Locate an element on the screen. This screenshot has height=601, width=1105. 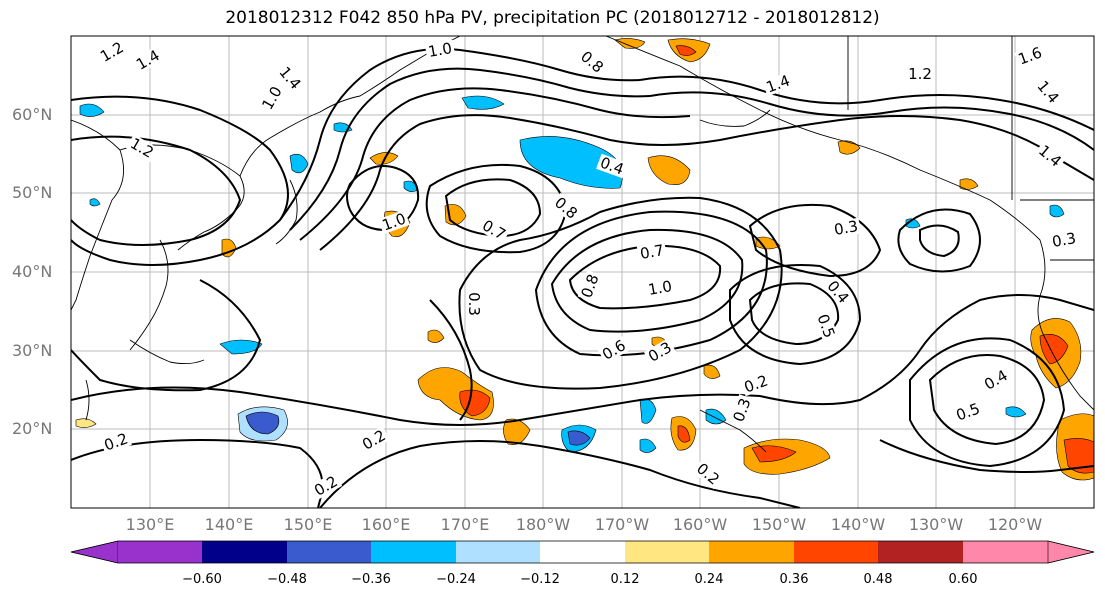
colorbar-tick-label: −0.24 is located at coordinates (456, 579).